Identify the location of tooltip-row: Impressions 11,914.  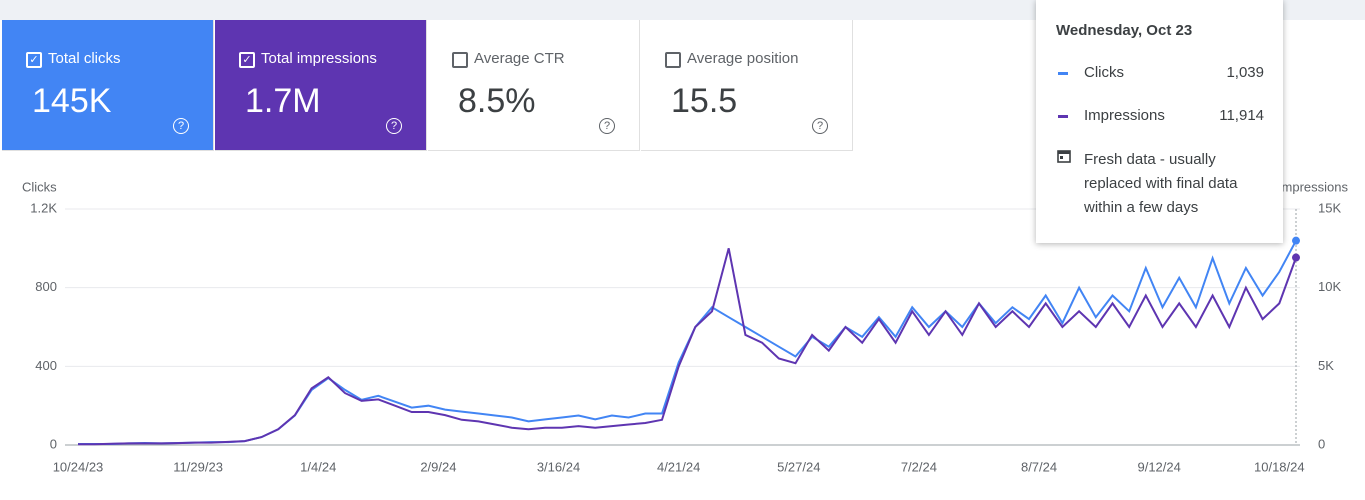
(1160, 117).